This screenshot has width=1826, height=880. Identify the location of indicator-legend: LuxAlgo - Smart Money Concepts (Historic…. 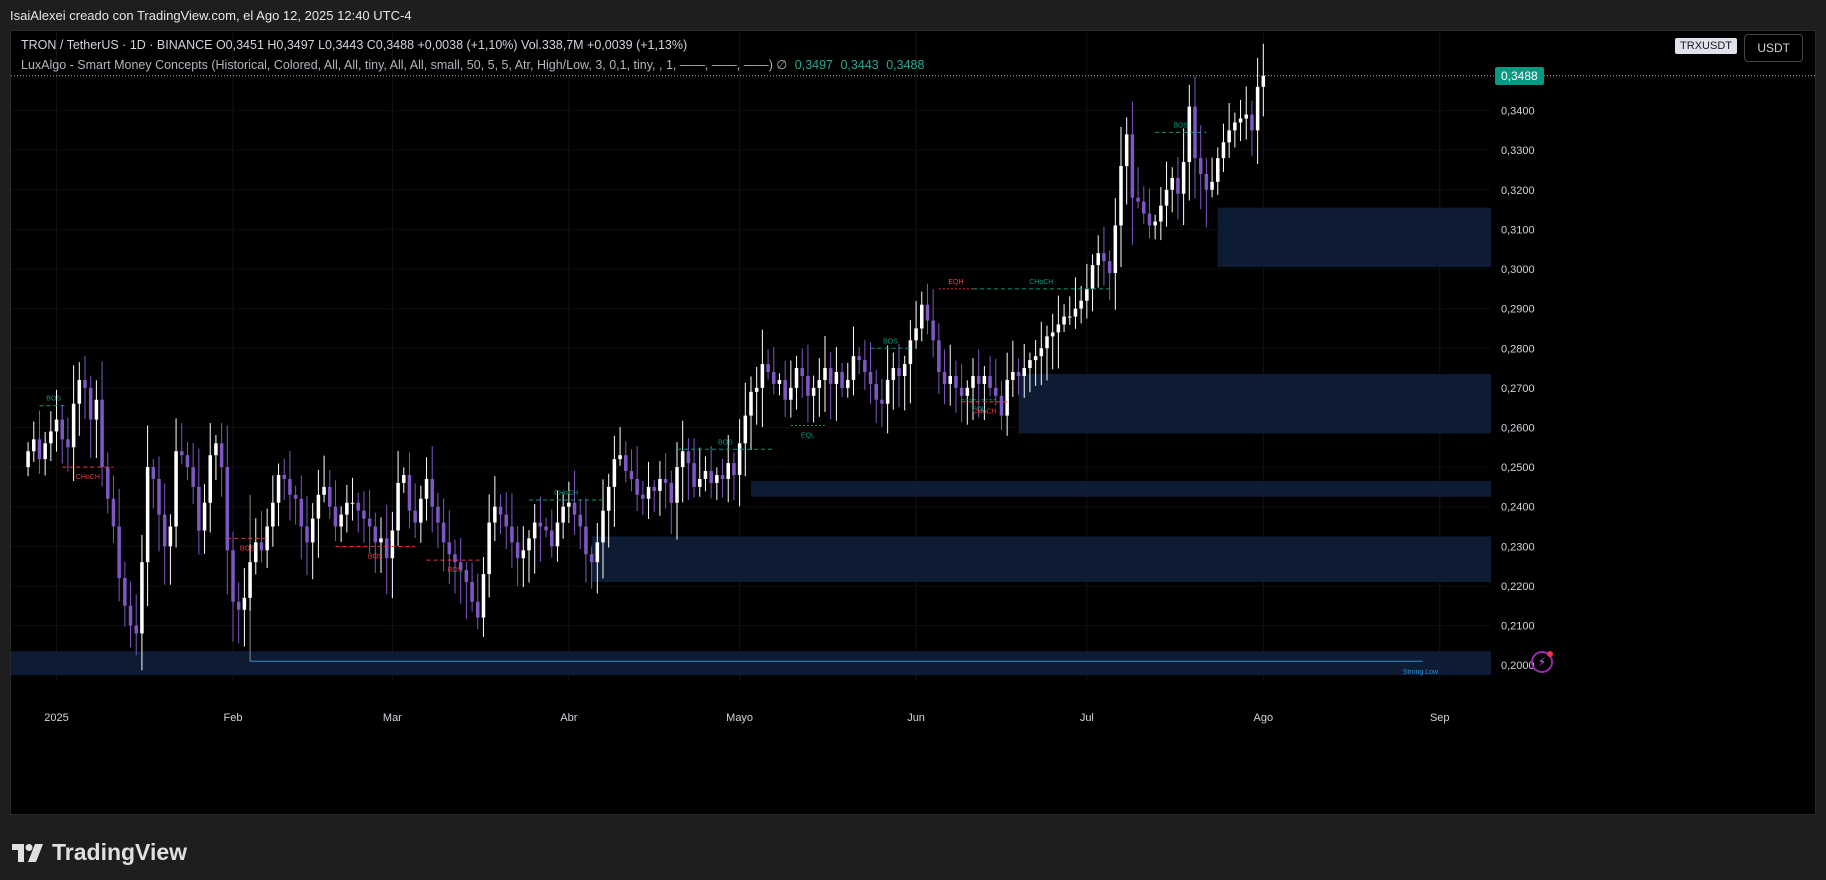
(472, 64).